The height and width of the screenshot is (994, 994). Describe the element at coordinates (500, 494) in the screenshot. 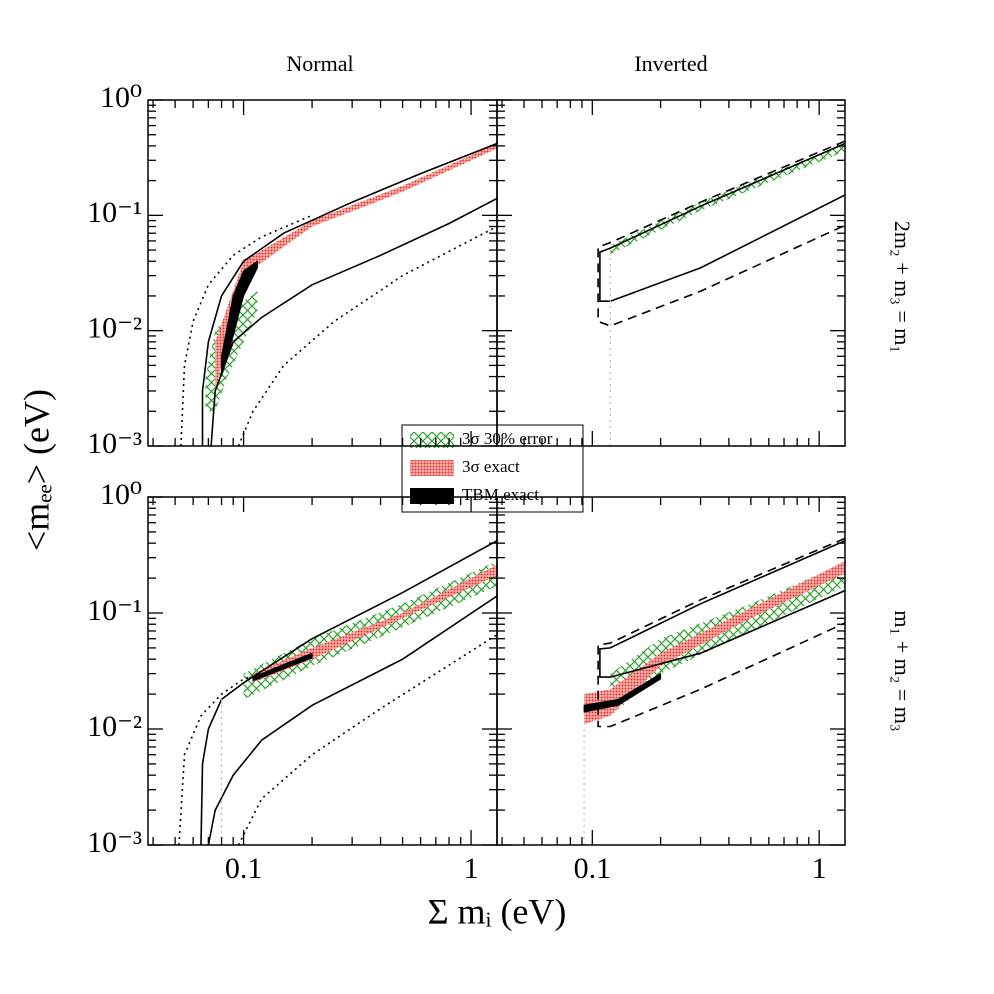

I see `legend-label: TBM exact` at that location.